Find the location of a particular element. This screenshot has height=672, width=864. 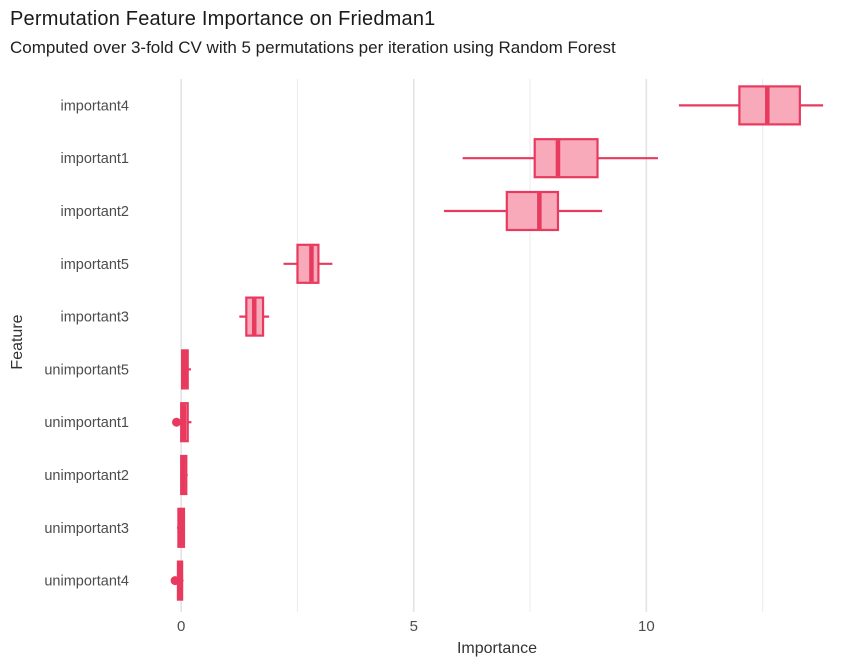

x-tick-label: 0 is located at coordinates (181, 626).